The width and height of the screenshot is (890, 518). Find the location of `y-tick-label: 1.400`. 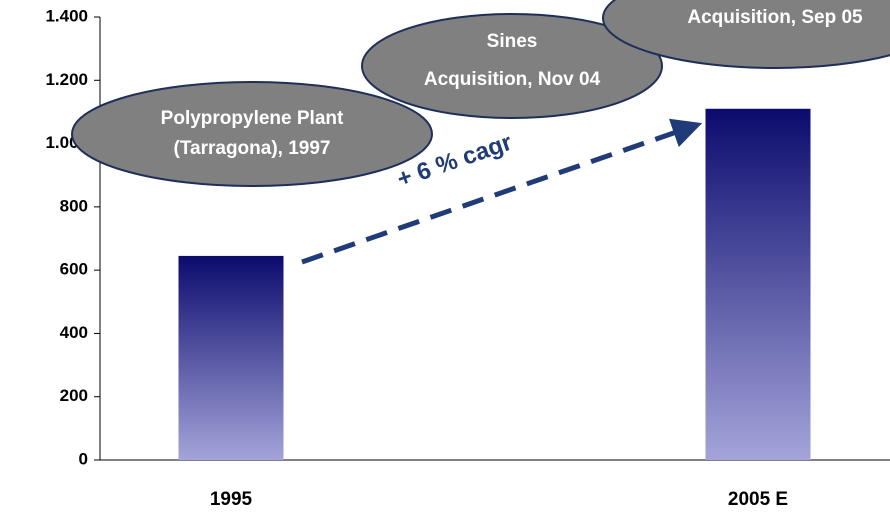

y-tick-label: 1.400 is located at coordinates (66, 15).